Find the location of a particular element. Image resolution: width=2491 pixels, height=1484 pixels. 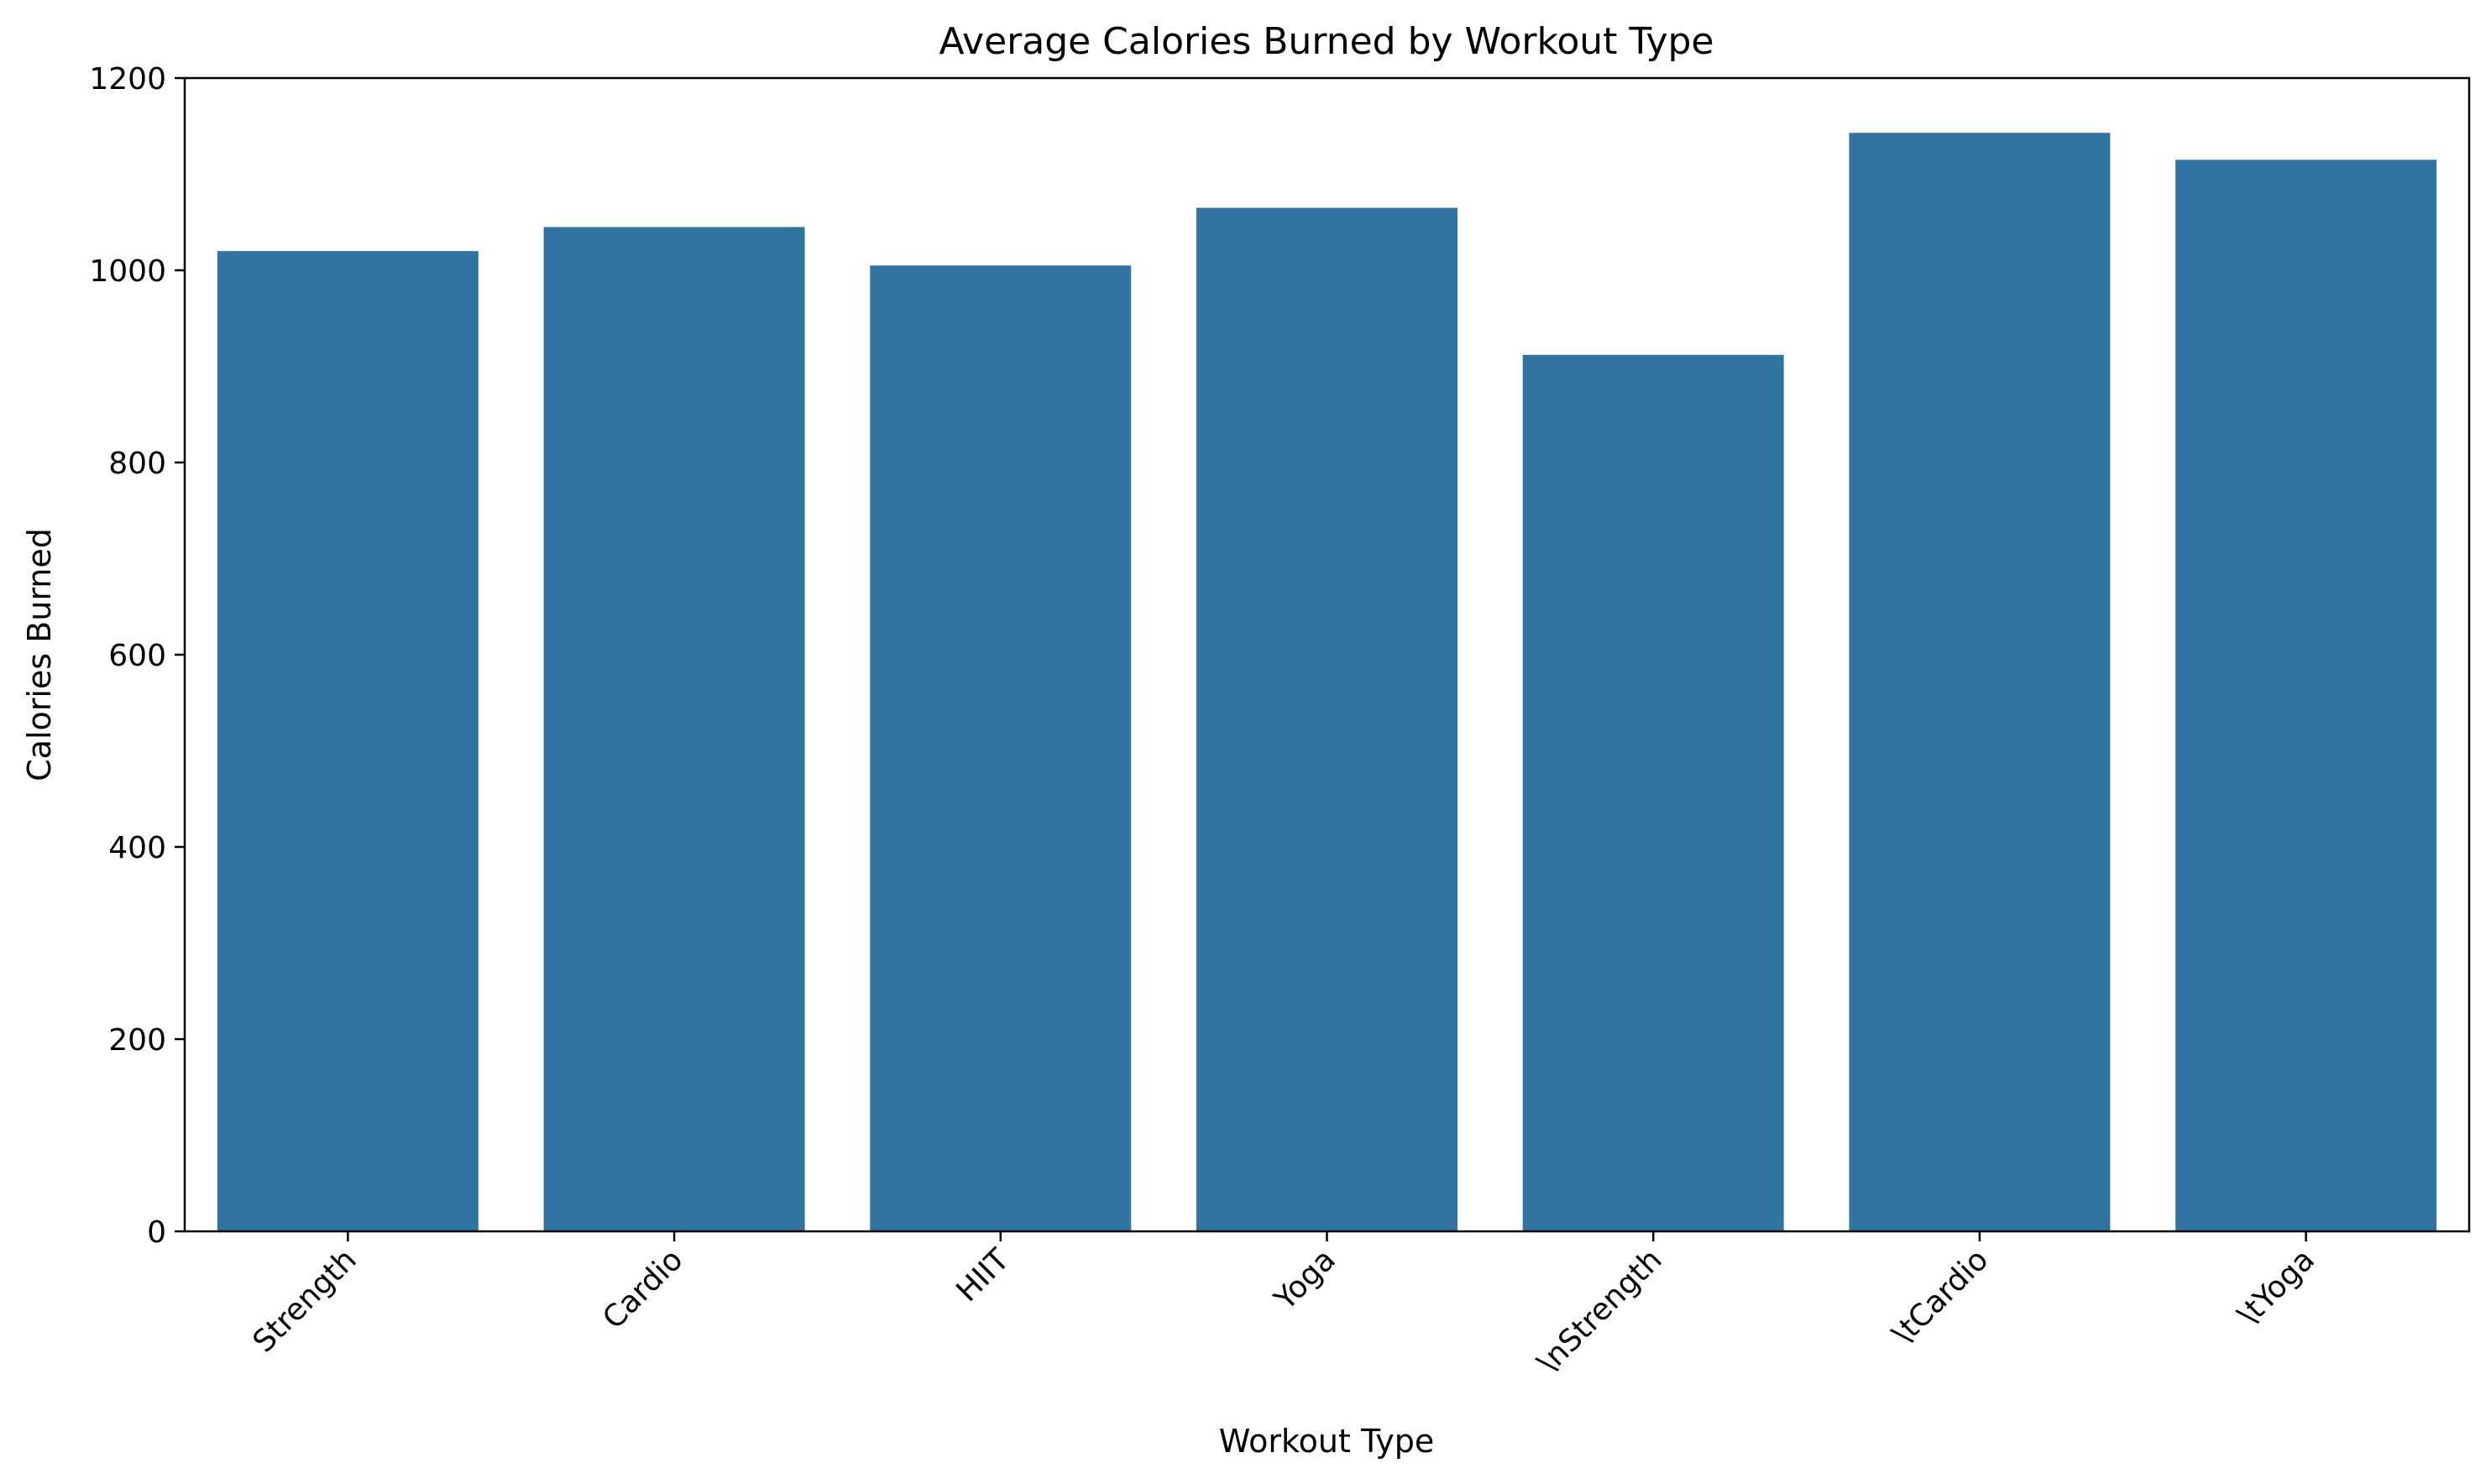

y-tick-label: 1000 is located at coordinates (128, 271).